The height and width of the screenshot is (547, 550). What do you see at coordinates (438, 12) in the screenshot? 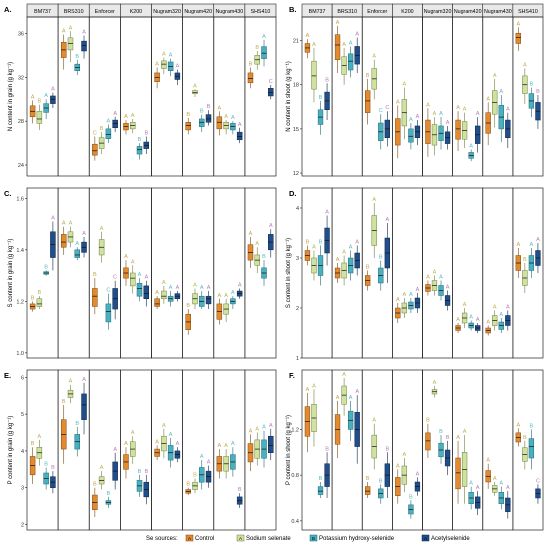
I see `facet-strip-label: Nugram320` at bounding box center [438, 12].